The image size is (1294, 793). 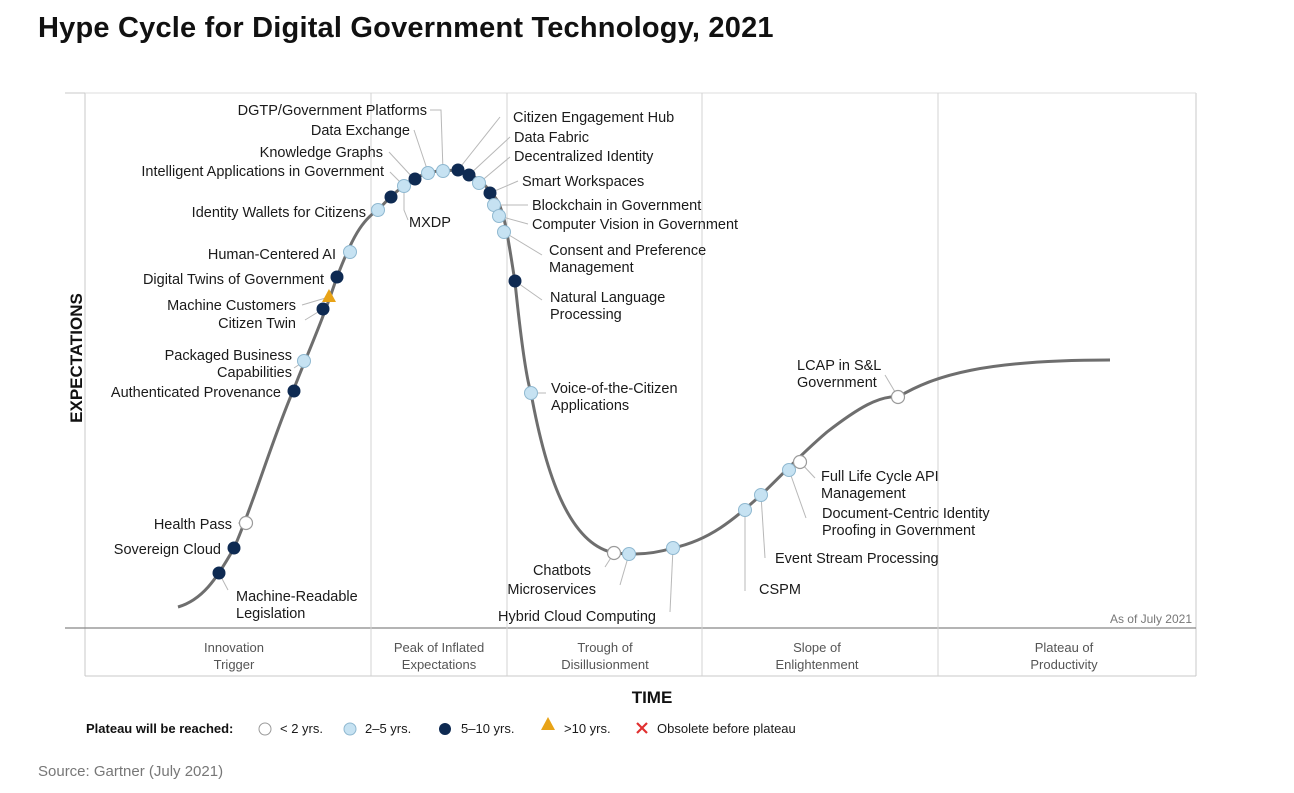 What do you see at coordinates (1151, 619) in the screenshot?
I see `as-of-label: As of July 2021` at bounding box center [1151, 619].